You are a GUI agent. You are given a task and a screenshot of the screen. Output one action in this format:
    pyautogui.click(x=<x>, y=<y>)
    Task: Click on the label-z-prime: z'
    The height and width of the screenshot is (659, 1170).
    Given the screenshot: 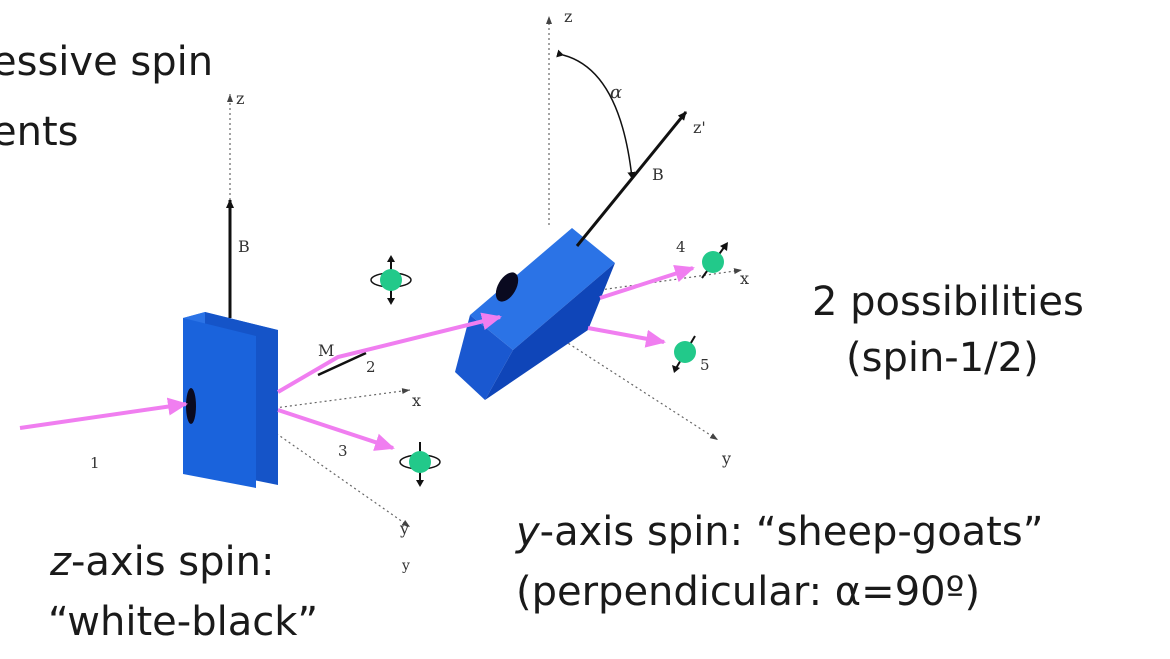 What is the action you would take?
    pyautogui.click(x=699, y=127)
    